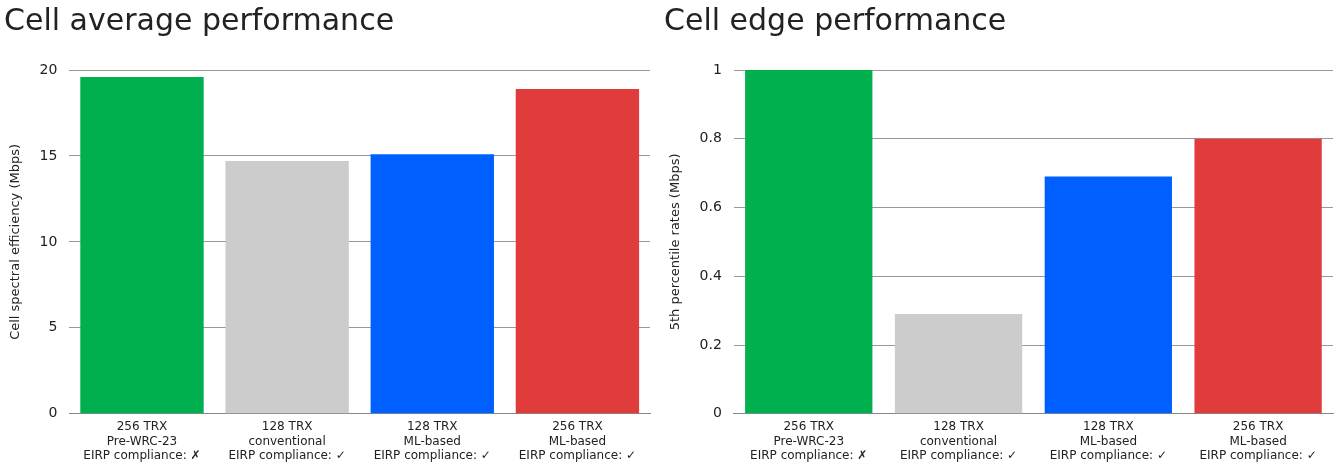 Image resolution: width=1343 pixels, height=469 pixels. What do you see at coordinates (710, 206) in the screenshot?
I see `y-tick-label: 0.6` at bounding box center [710, 206].